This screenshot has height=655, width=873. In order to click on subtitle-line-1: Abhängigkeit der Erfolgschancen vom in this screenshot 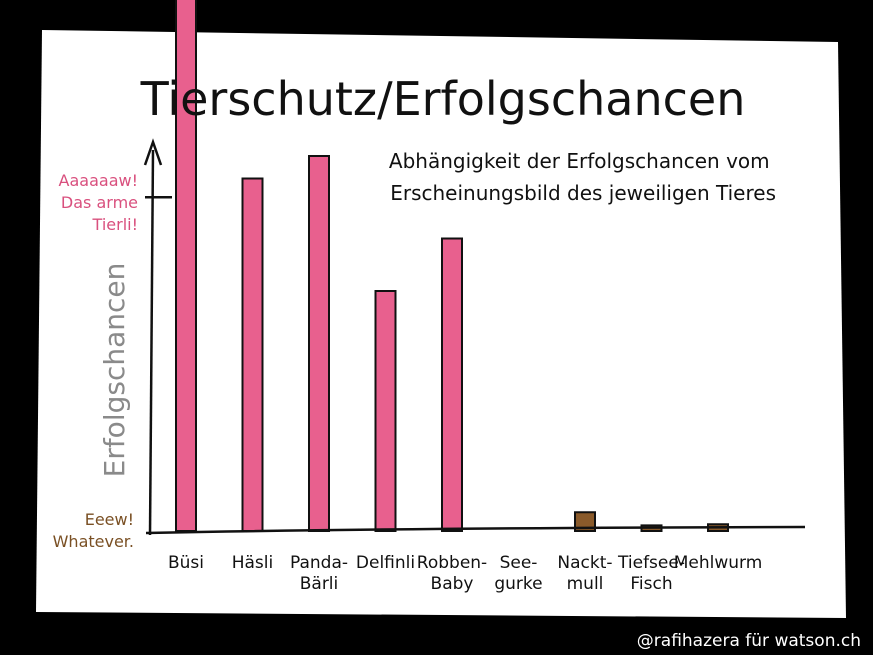, I will do `click(579, 161)`.